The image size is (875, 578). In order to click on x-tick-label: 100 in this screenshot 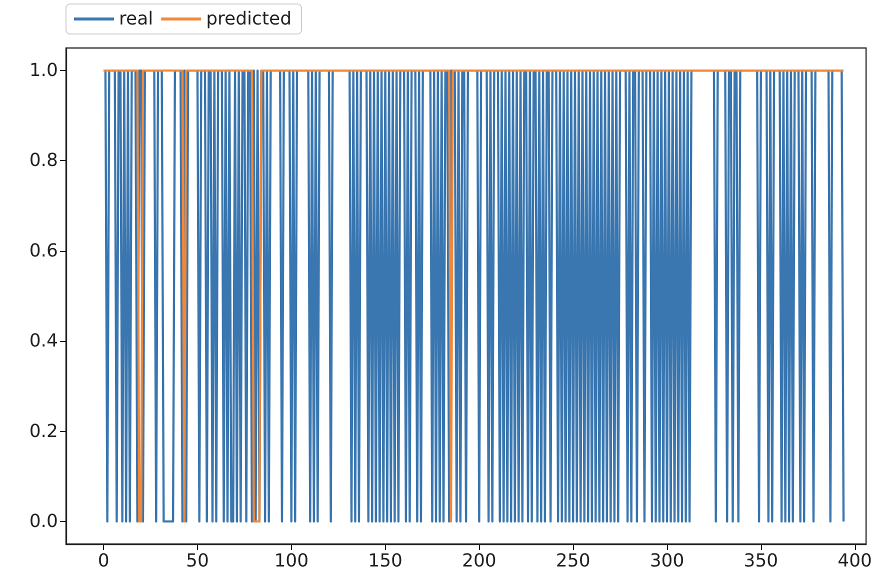, I will do `click(291, 561)`.